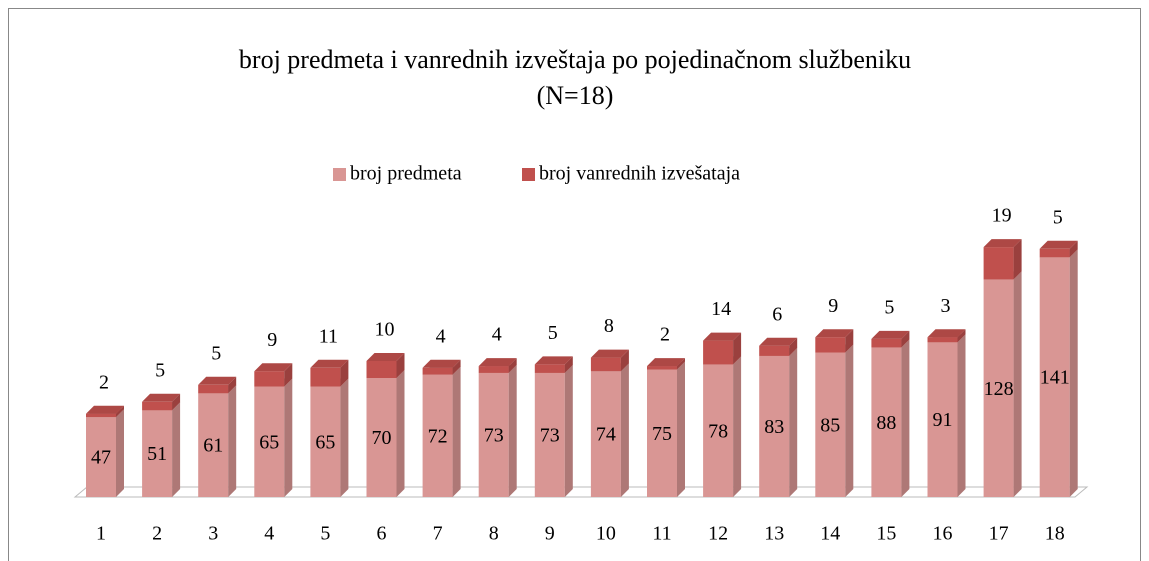 This screenshot has height=561, width=1149. Describe the element at coordinates (721, 309) in the screenshot. I see `value-label: 14` at that location.